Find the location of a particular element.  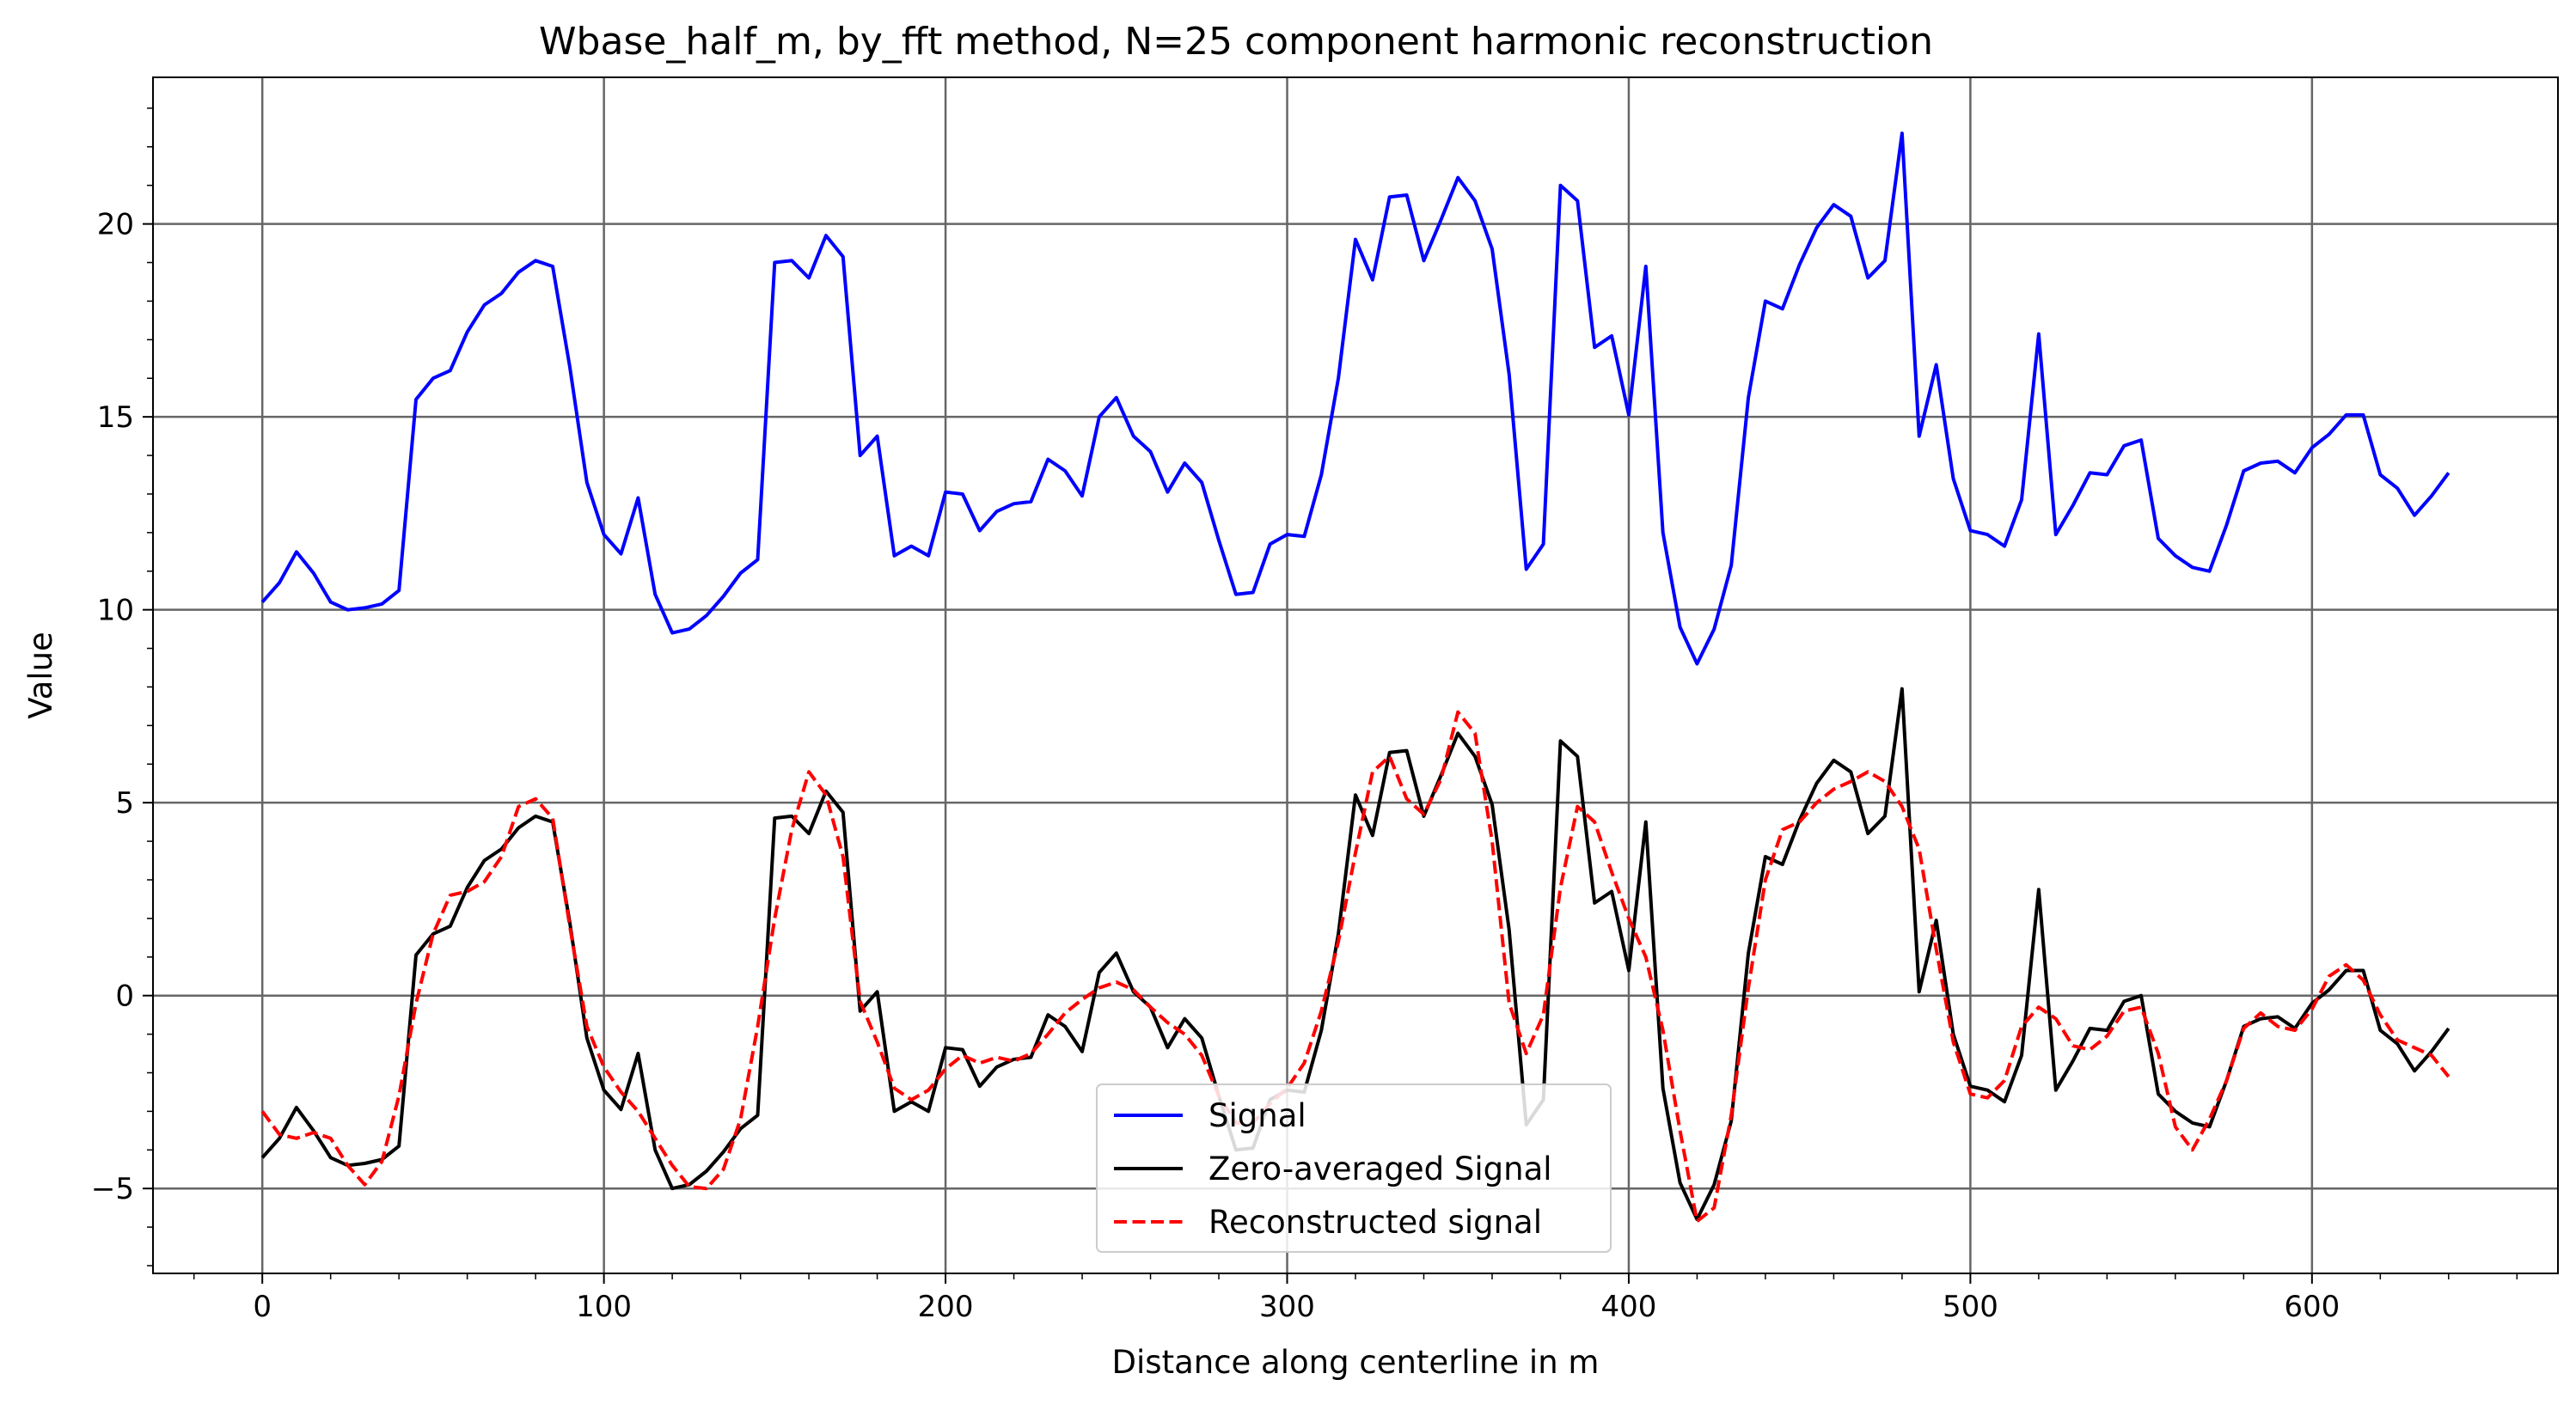

legend-label: Reconstructed signal is located at coordinates (1375, 1222).